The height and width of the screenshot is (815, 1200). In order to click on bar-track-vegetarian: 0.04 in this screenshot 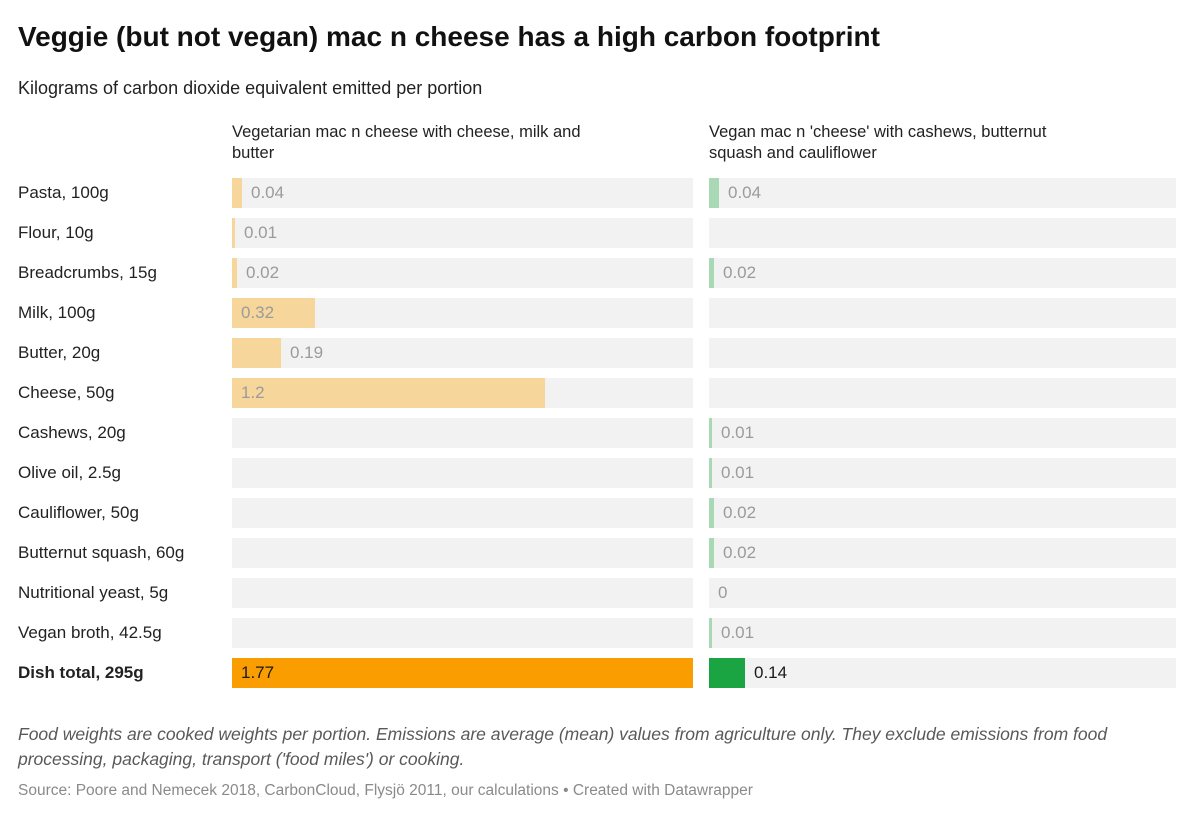, I will do `click(462, 193)`.